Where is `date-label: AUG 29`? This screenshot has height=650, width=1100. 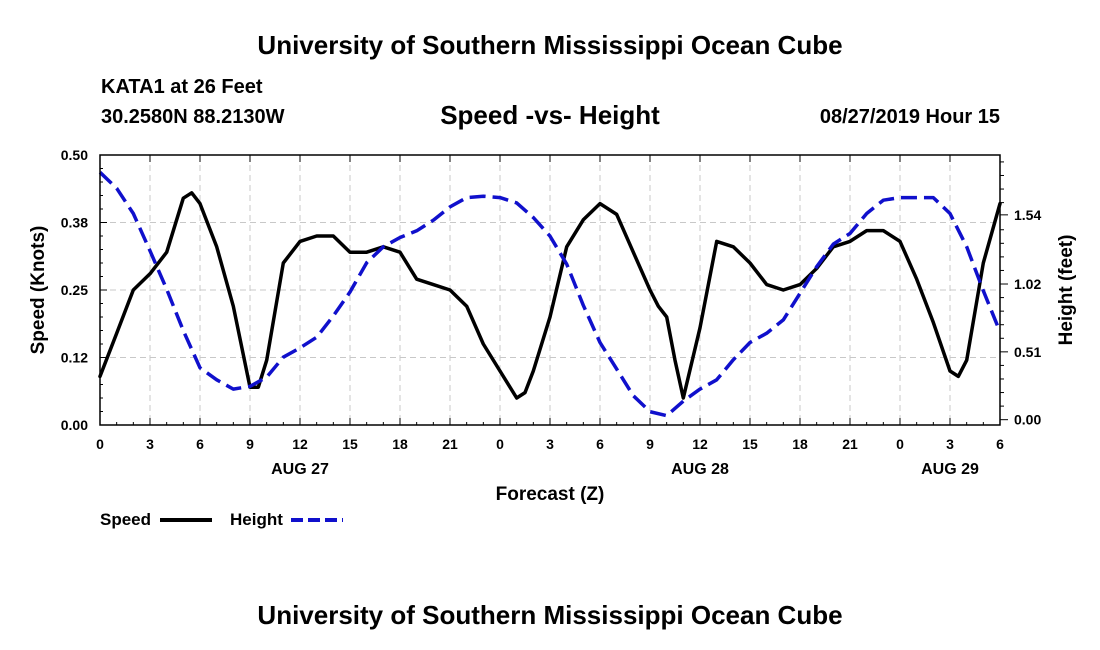 date-label: AUG 29 is located at coordinates (950, 469).